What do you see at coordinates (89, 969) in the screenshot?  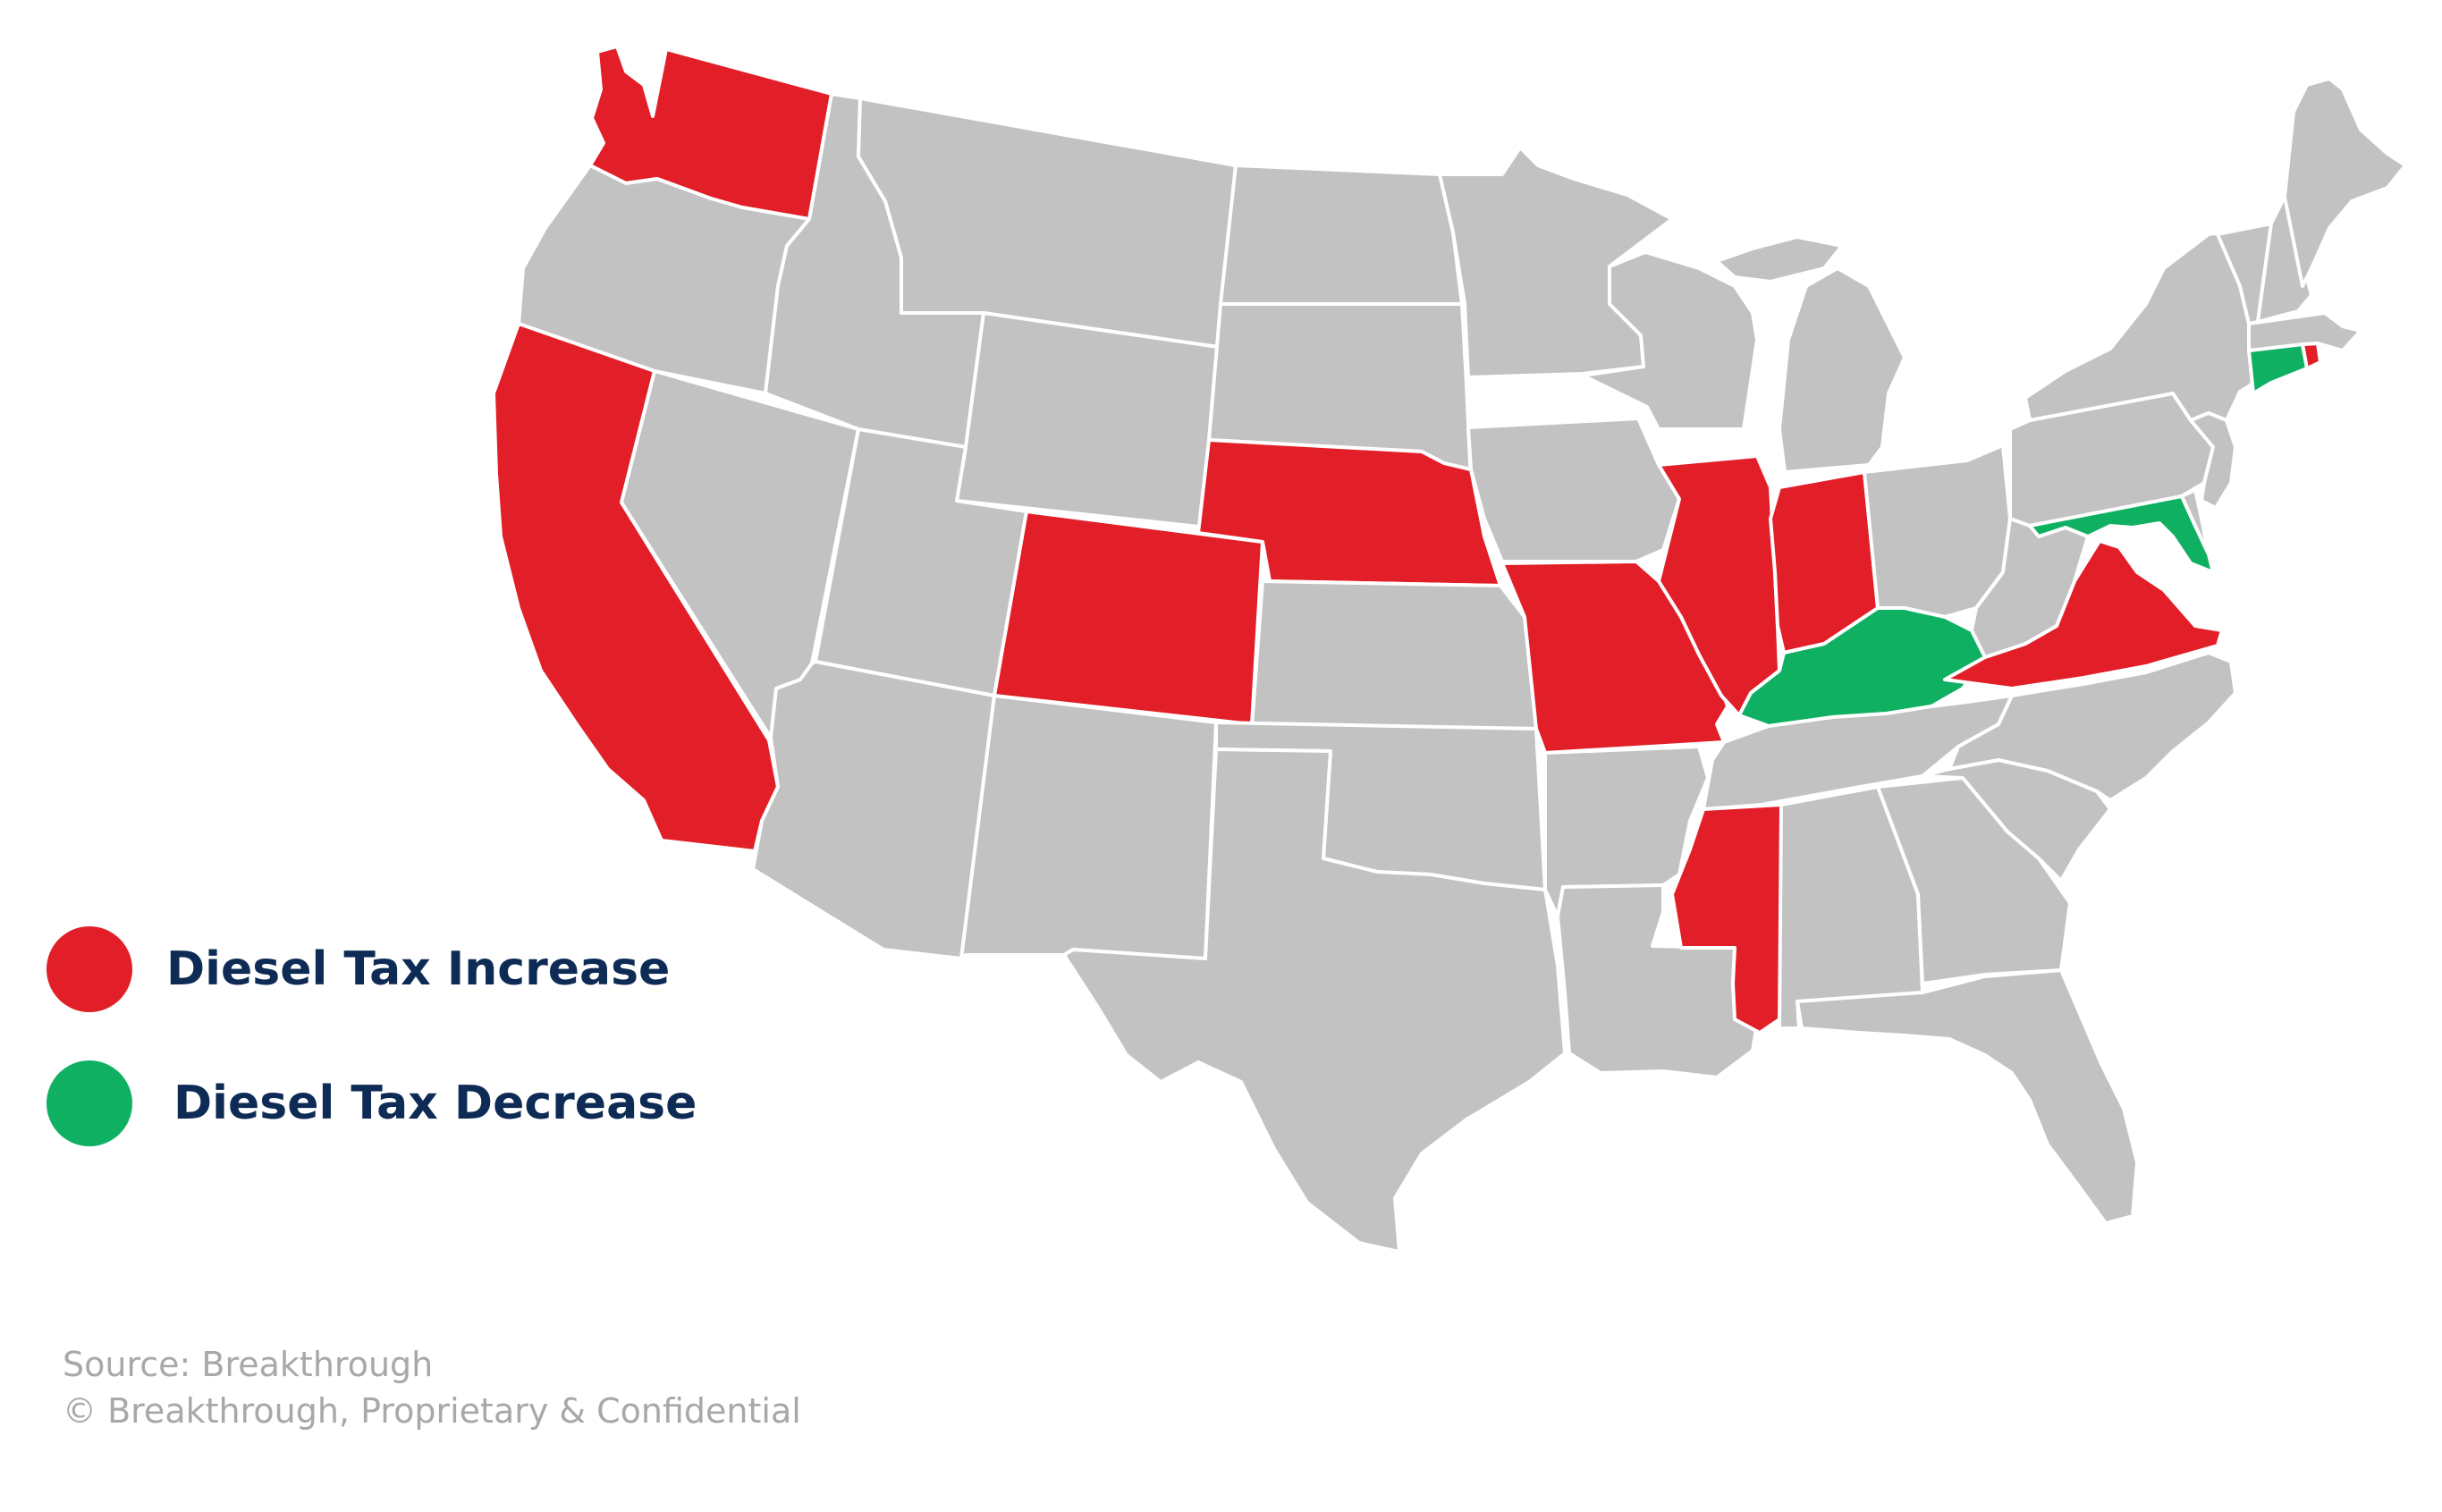 I see `legend-swatch-increase` at bounding box center [89, 969].